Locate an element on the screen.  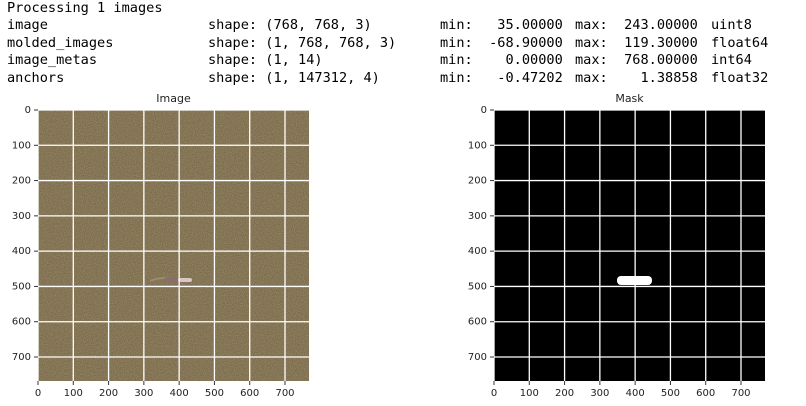
log-min: min: -68.90000 is located at coordinates (501, 42).